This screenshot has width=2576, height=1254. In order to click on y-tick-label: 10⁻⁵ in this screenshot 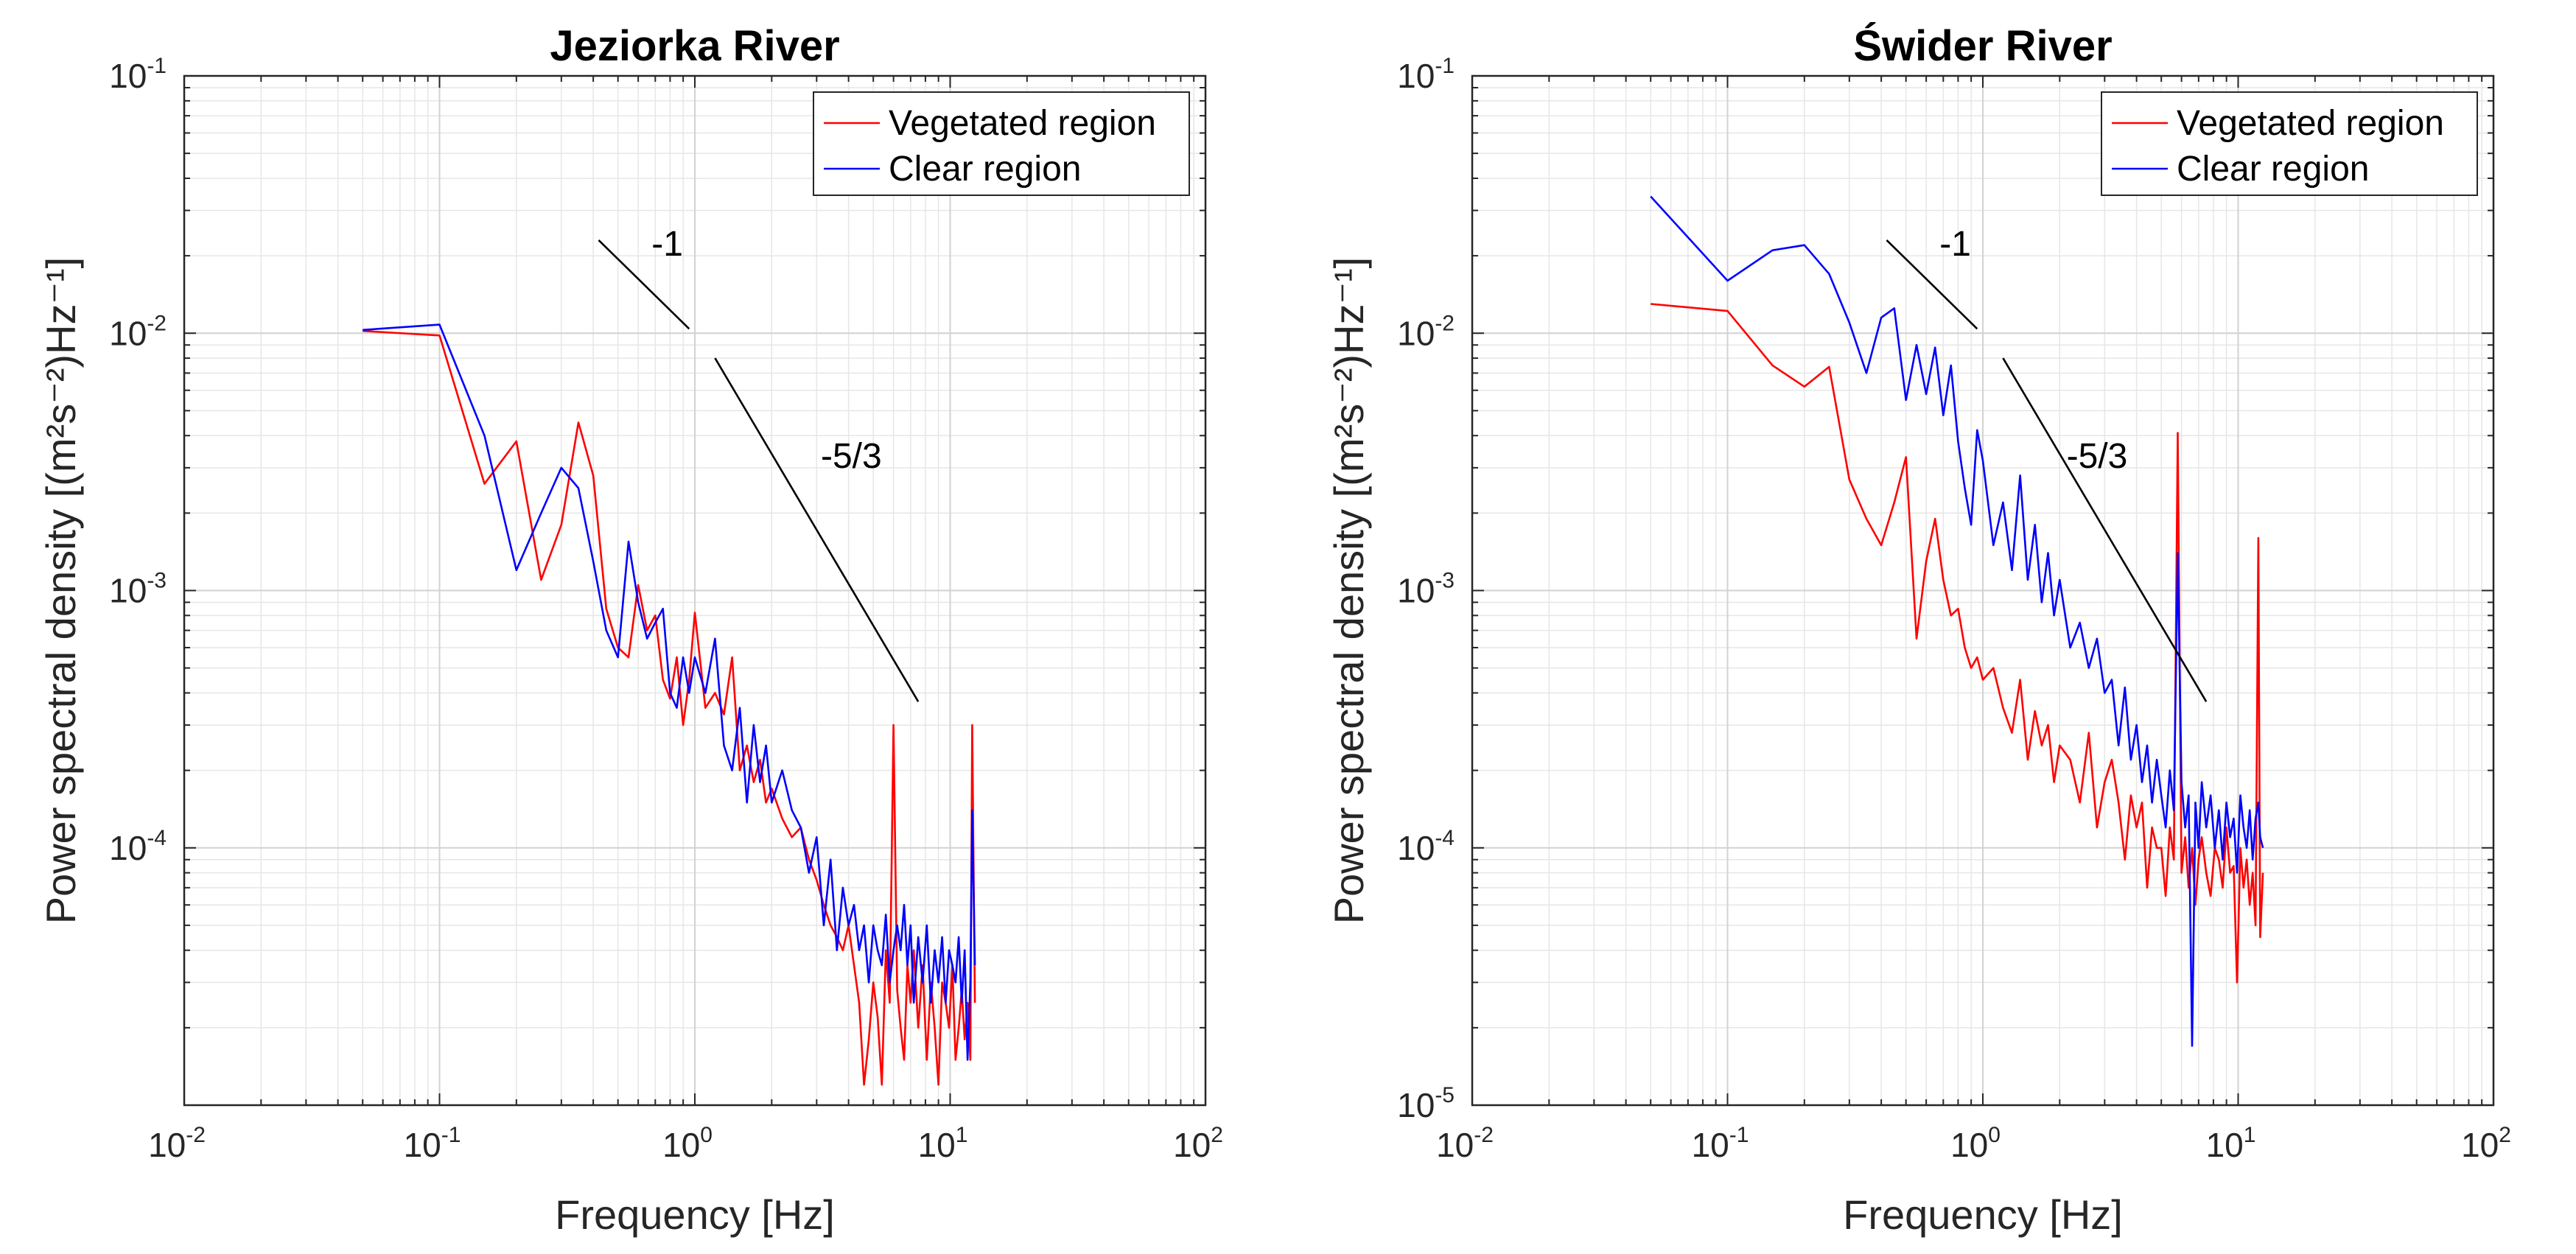, I will do `click(1426, 1103)`.